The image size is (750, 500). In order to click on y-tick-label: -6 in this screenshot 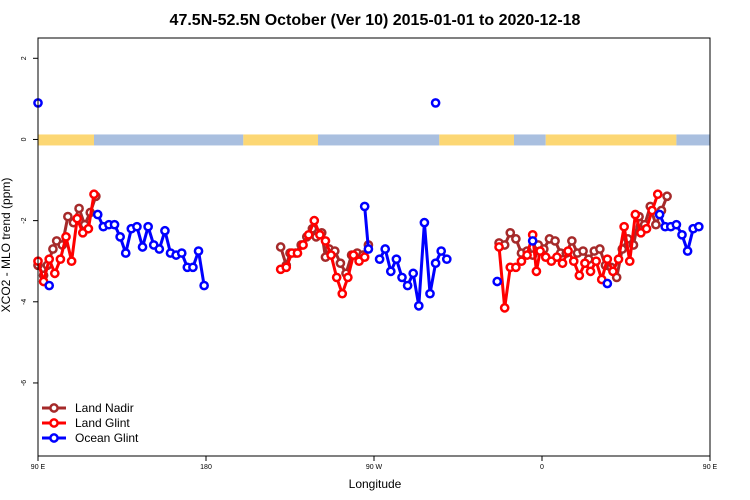, I will do `click(24, 383)`.